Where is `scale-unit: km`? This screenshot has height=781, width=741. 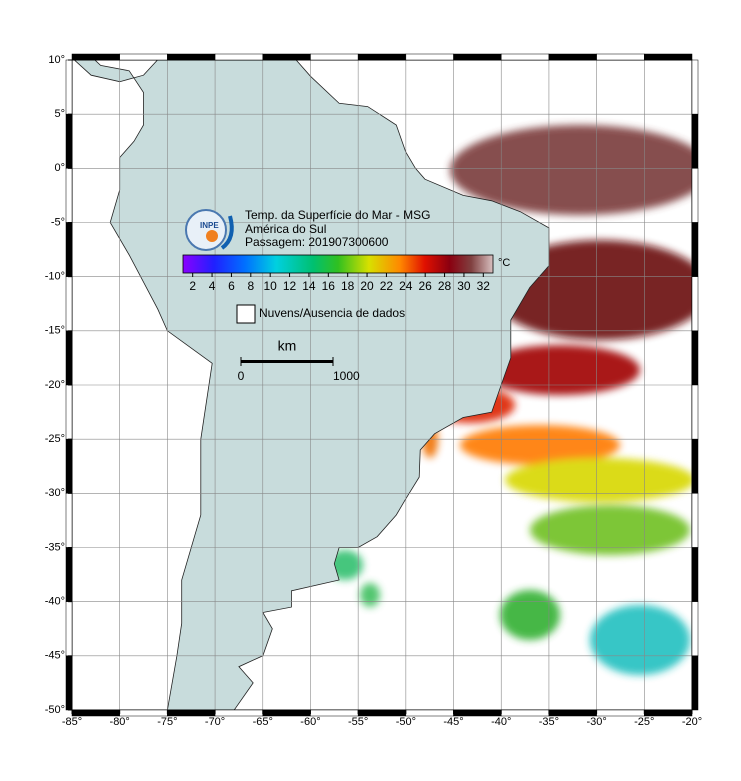
scale-unit: km is located at coordinates (287, 346).